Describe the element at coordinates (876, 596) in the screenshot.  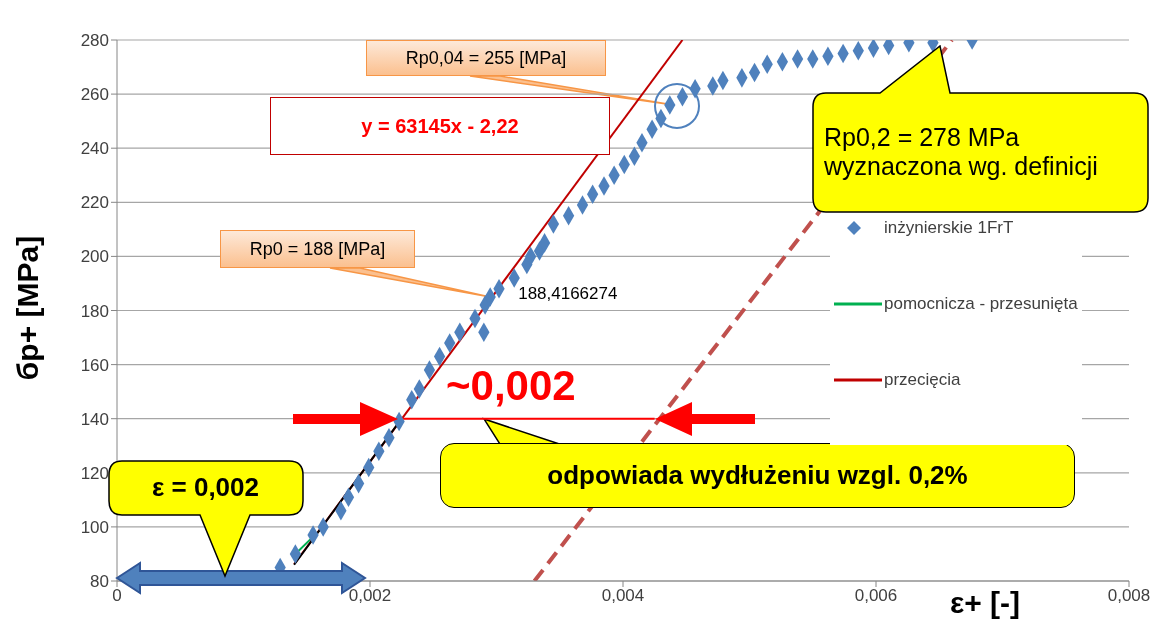
I see `x-tick-label: 0,006` at that location.